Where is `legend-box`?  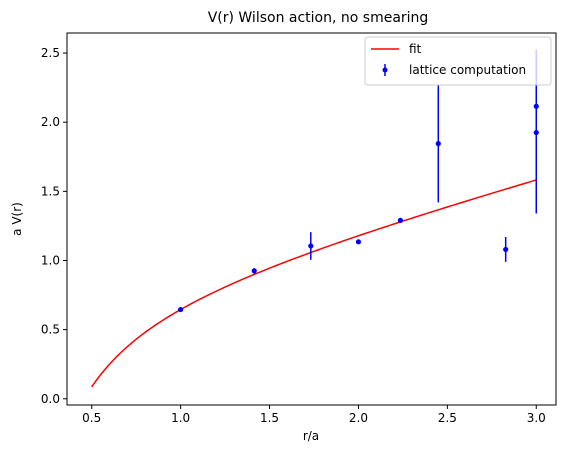
legend-box is located at coordinates (458, 61).